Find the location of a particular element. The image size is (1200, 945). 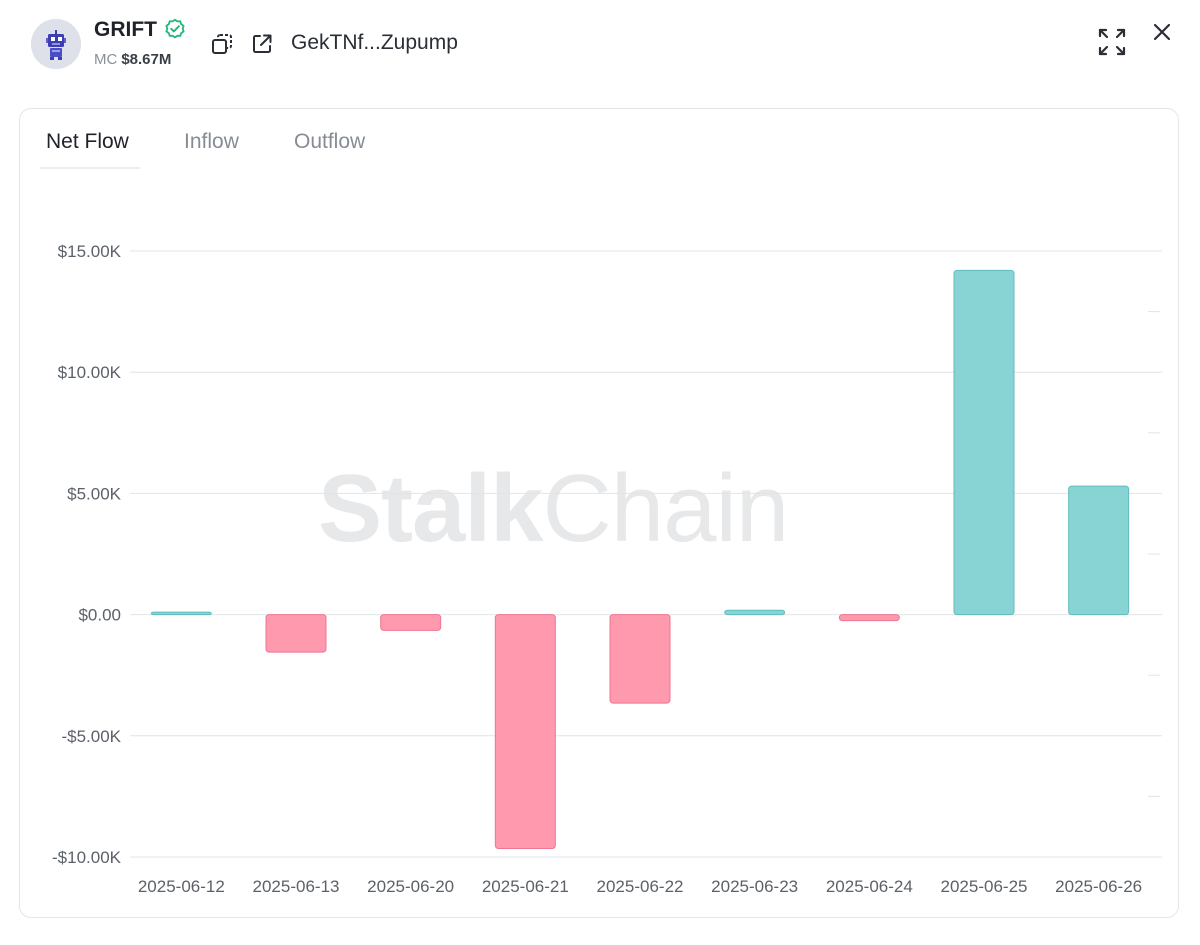

x-tick-label: 2025-06-26 is located at coordinates (1098, 886).